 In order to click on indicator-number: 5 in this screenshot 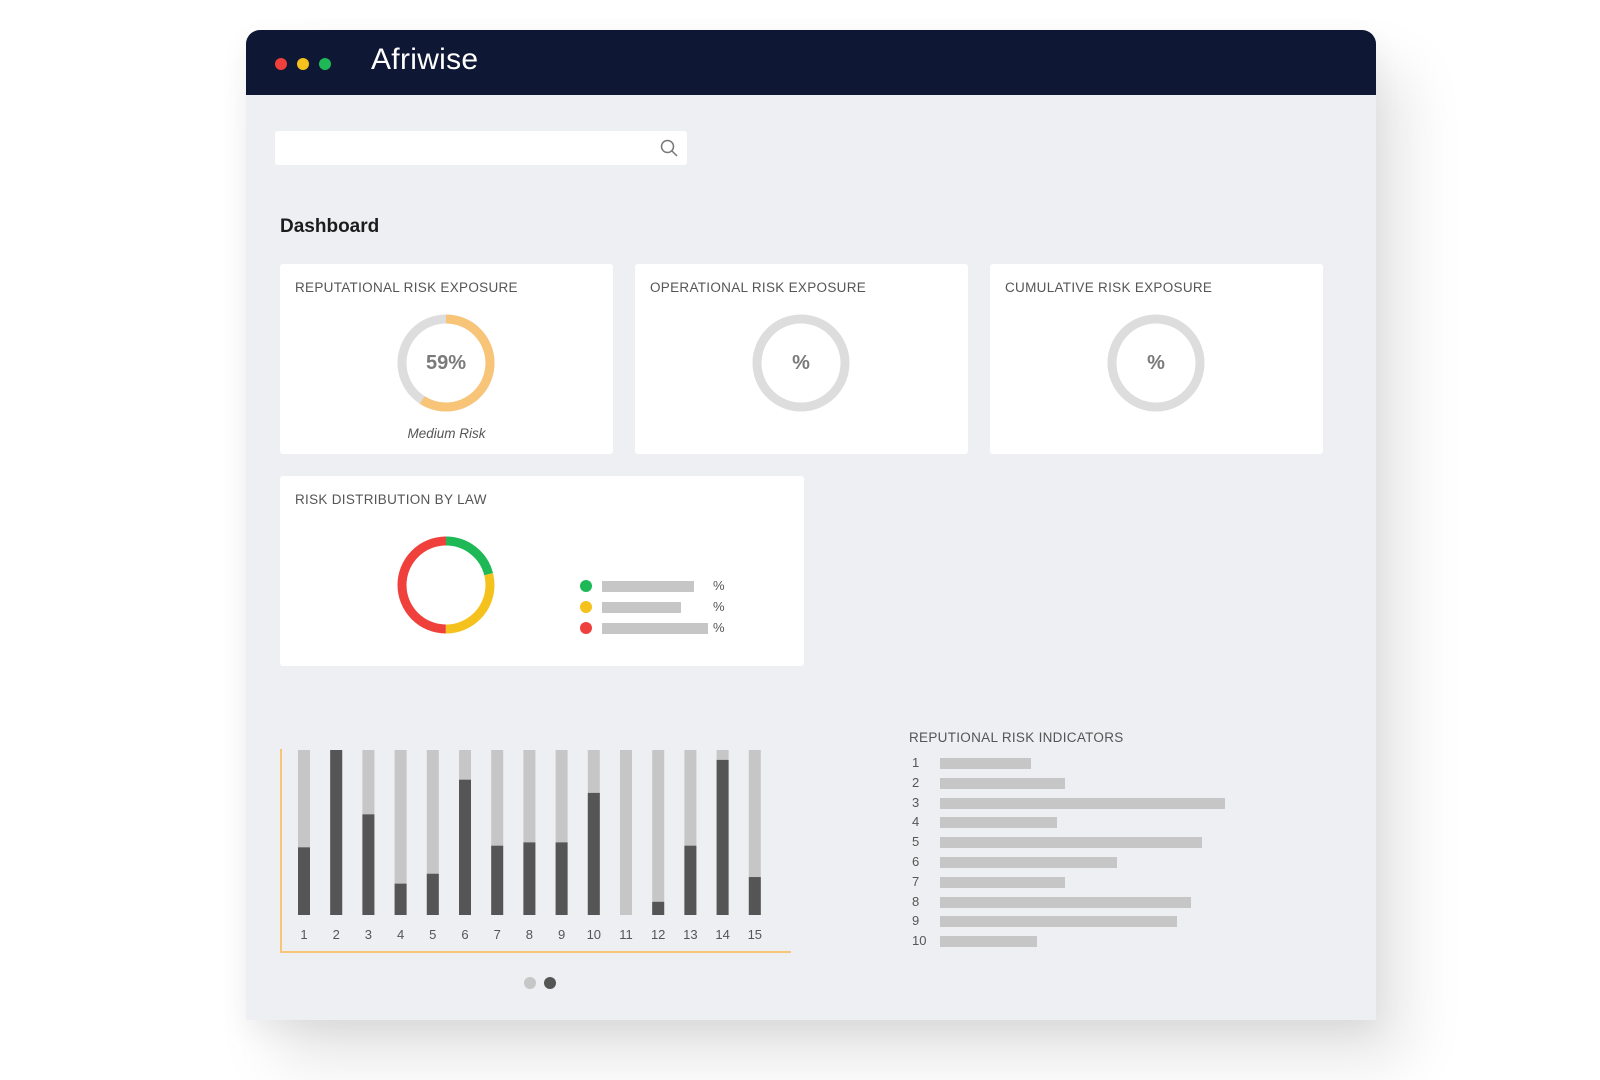, I will do `click(916, 842)`.